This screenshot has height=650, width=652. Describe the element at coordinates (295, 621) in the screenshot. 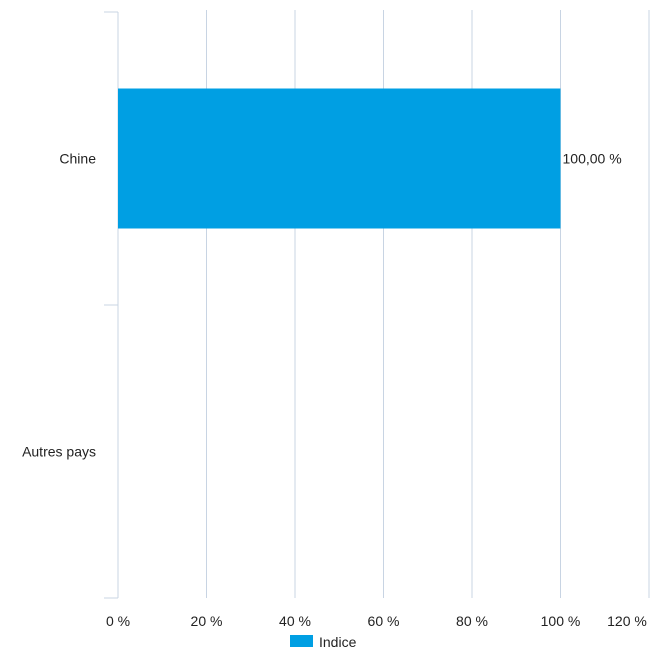

I see `x-tick-label: 40 %` at that location.